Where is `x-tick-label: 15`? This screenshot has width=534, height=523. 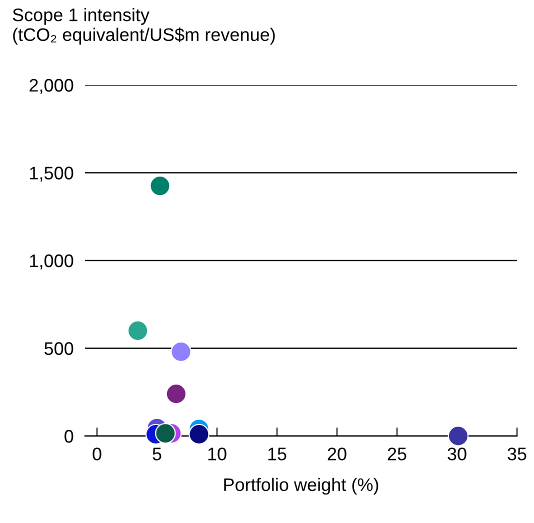
x-tick-label: 15 is located at coordinates (277, 454).